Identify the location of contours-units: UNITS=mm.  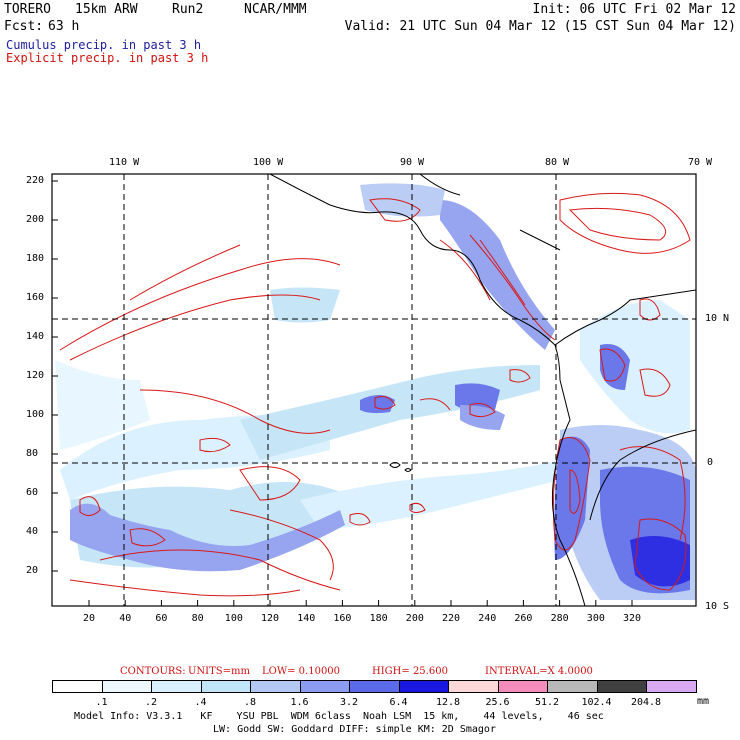
(219, 671).